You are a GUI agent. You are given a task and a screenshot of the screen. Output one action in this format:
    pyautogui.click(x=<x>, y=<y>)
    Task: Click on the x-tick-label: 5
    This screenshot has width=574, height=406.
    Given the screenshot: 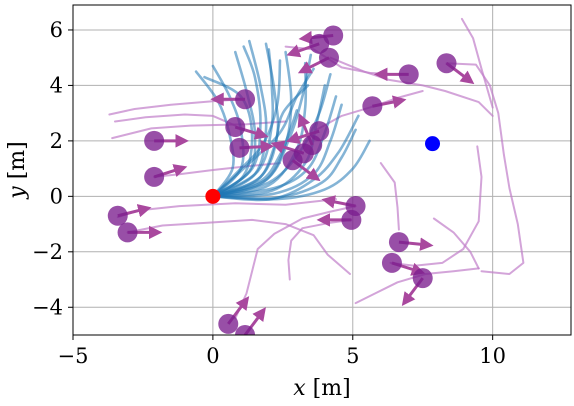 What is the action you would take?
    pyautogui.click(x=352, y=356)
    